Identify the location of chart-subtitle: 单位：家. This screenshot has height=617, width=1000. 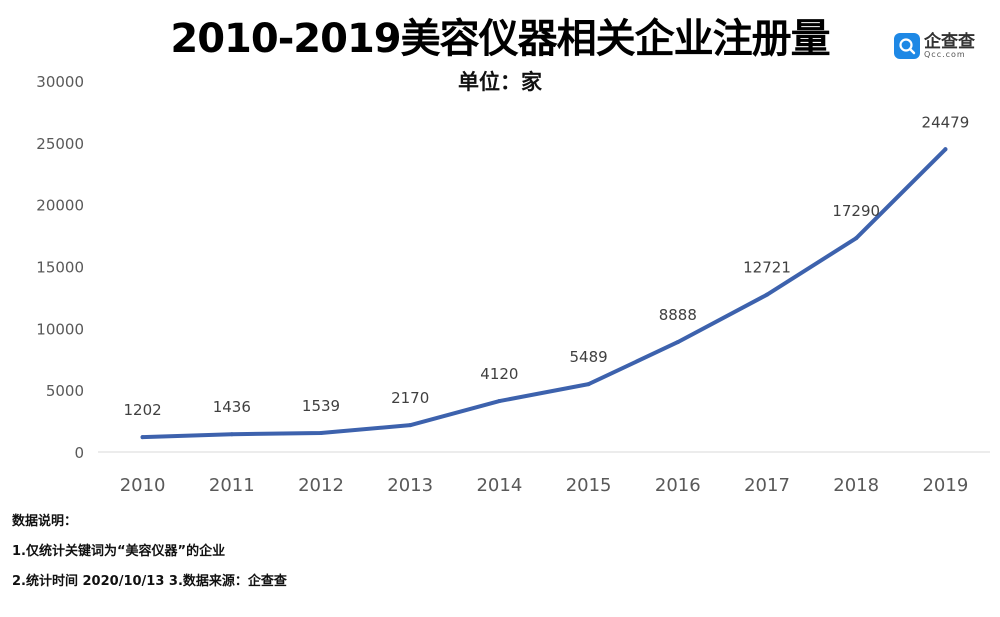
(500, 82).